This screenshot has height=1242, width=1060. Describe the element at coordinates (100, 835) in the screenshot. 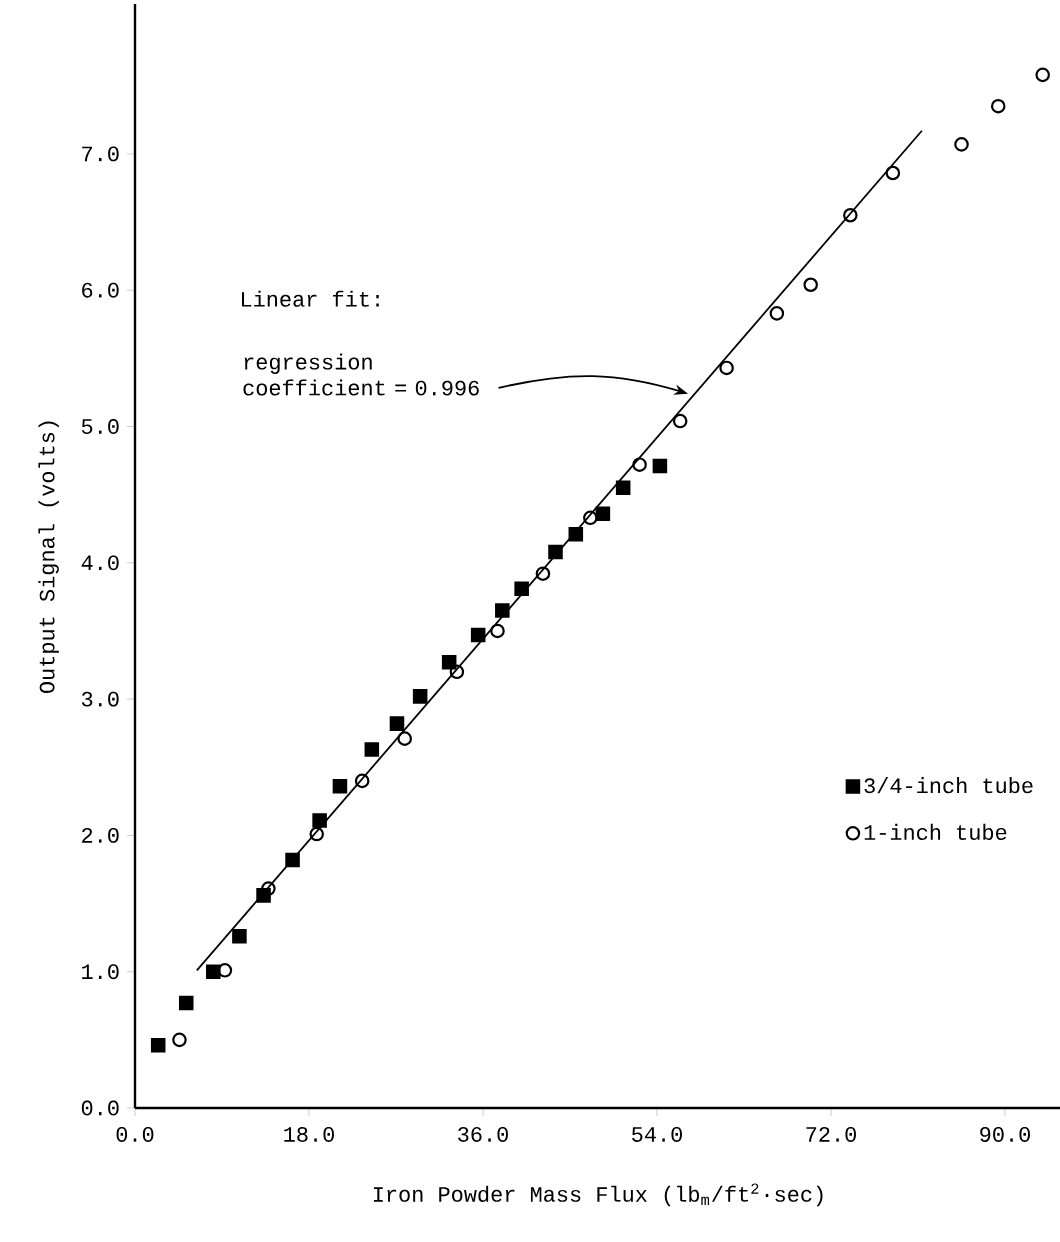

I see `y-tick-label: 2.0` at that location.